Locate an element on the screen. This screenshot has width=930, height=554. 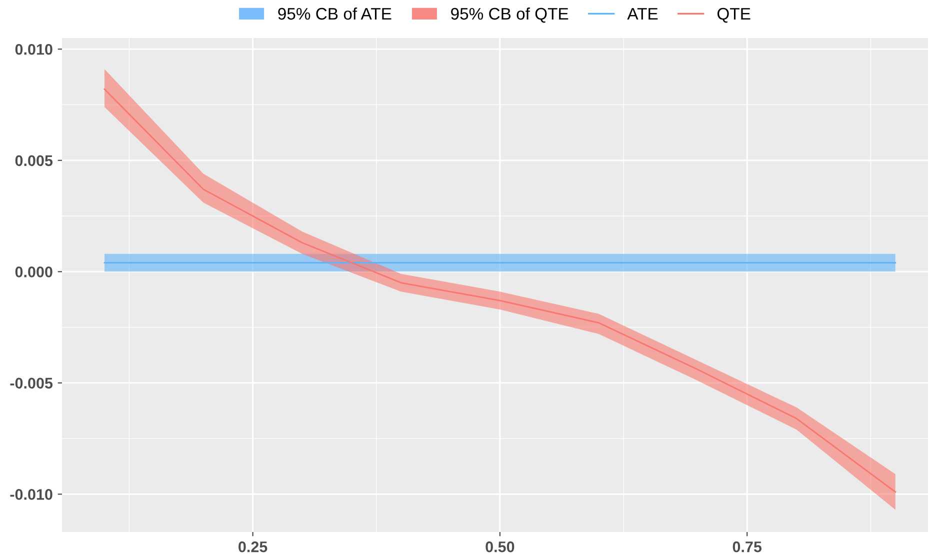
y-tick-label: 0.000 is located at coordinates (33, 272).